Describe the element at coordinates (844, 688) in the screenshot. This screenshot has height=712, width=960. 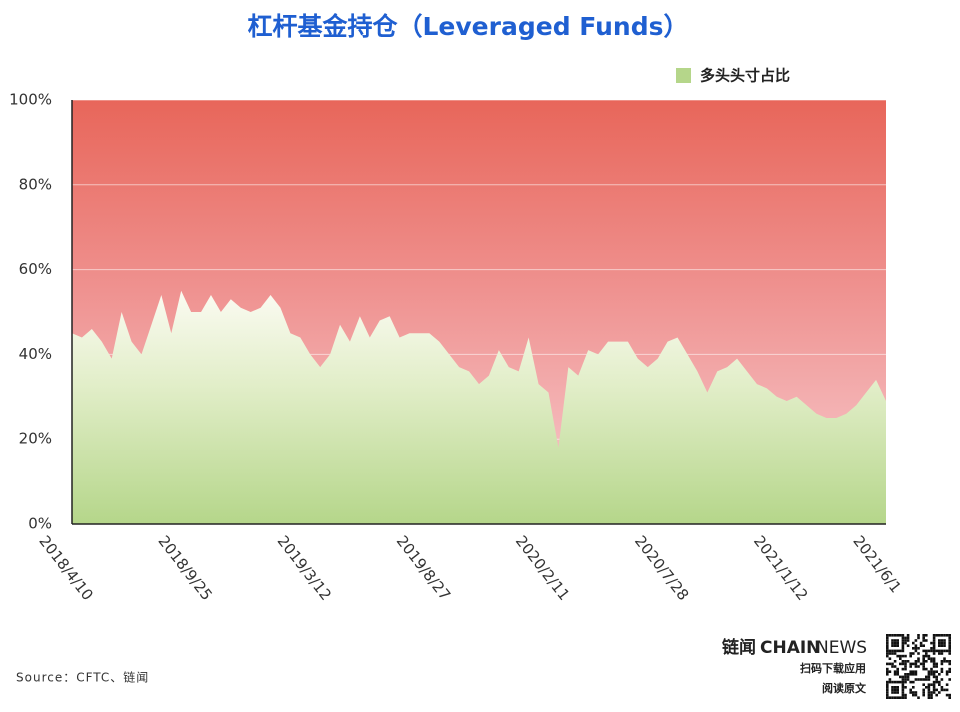
I see `brand-line: 阅读原文` at that location.